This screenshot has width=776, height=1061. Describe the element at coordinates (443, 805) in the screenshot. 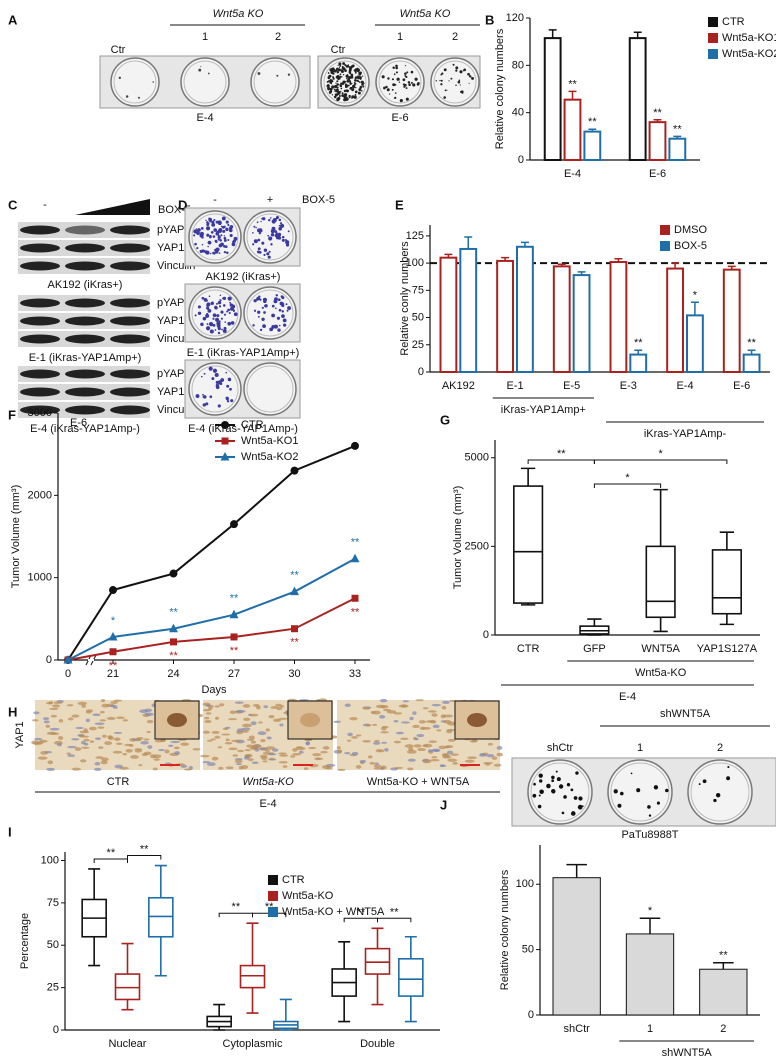

I see `panel-label: J` at that location.